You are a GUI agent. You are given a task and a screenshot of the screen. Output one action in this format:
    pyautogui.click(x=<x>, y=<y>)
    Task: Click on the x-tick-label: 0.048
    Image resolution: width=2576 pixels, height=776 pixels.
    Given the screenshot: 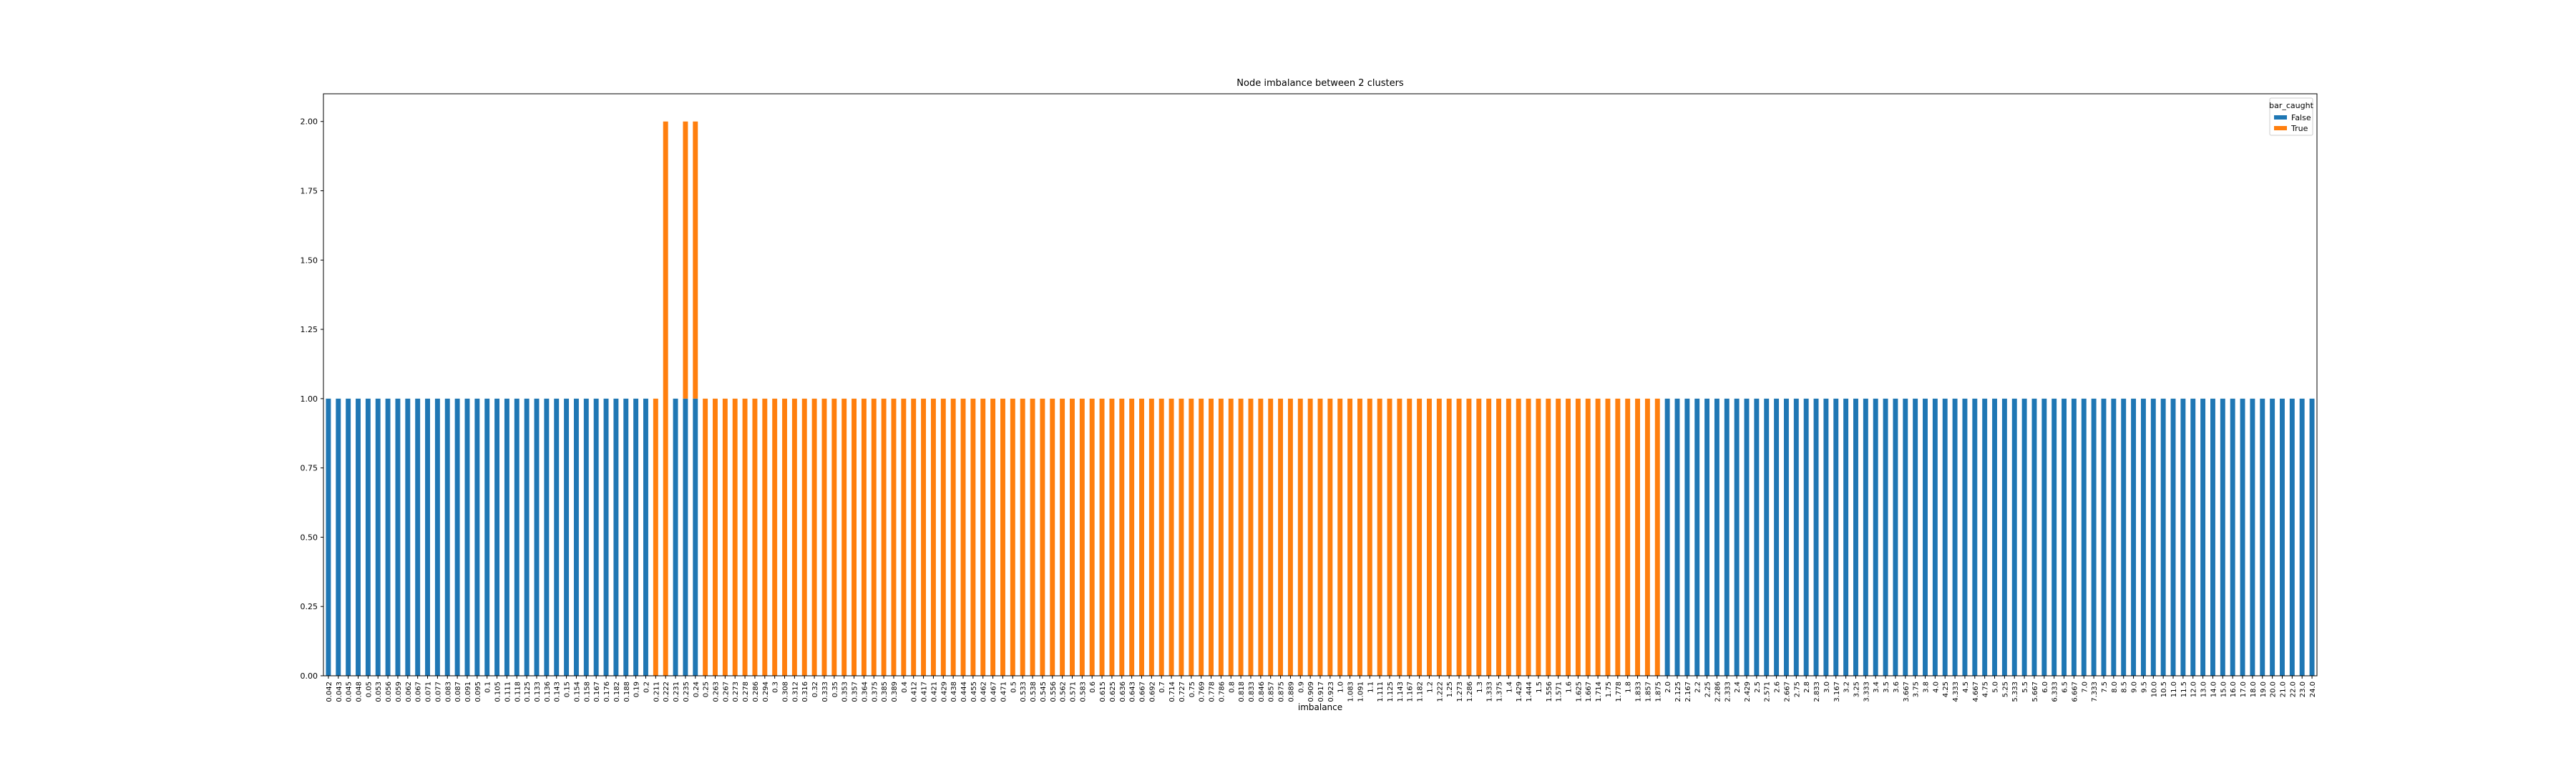 What is the action you would take?
    pyautogui.click(x=360, y=692)
    